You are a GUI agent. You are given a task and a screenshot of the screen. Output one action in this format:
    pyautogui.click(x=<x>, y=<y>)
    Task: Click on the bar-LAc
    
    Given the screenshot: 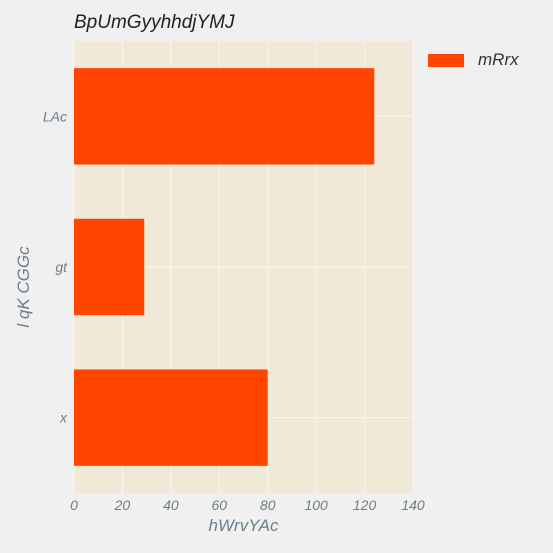 What is the action you would take?
    pyautogui.click(x=224, y=116)
    